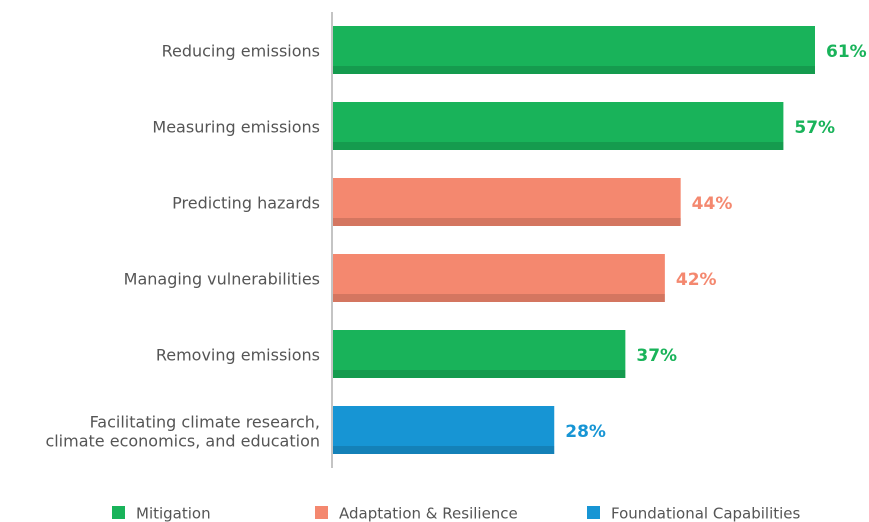  I want to click on value-label: 44%, so click(712, 204).